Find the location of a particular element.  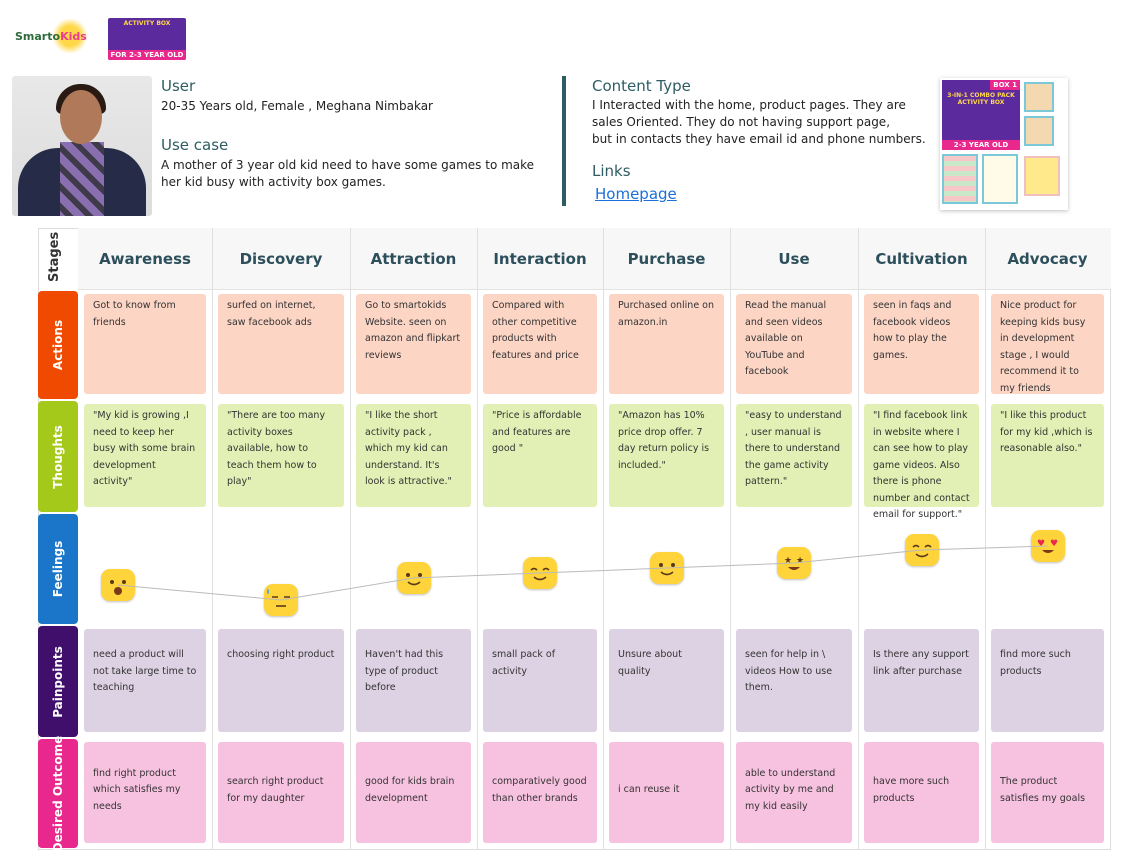

card-text: i can reuse it is located at coordinates (649, 790).